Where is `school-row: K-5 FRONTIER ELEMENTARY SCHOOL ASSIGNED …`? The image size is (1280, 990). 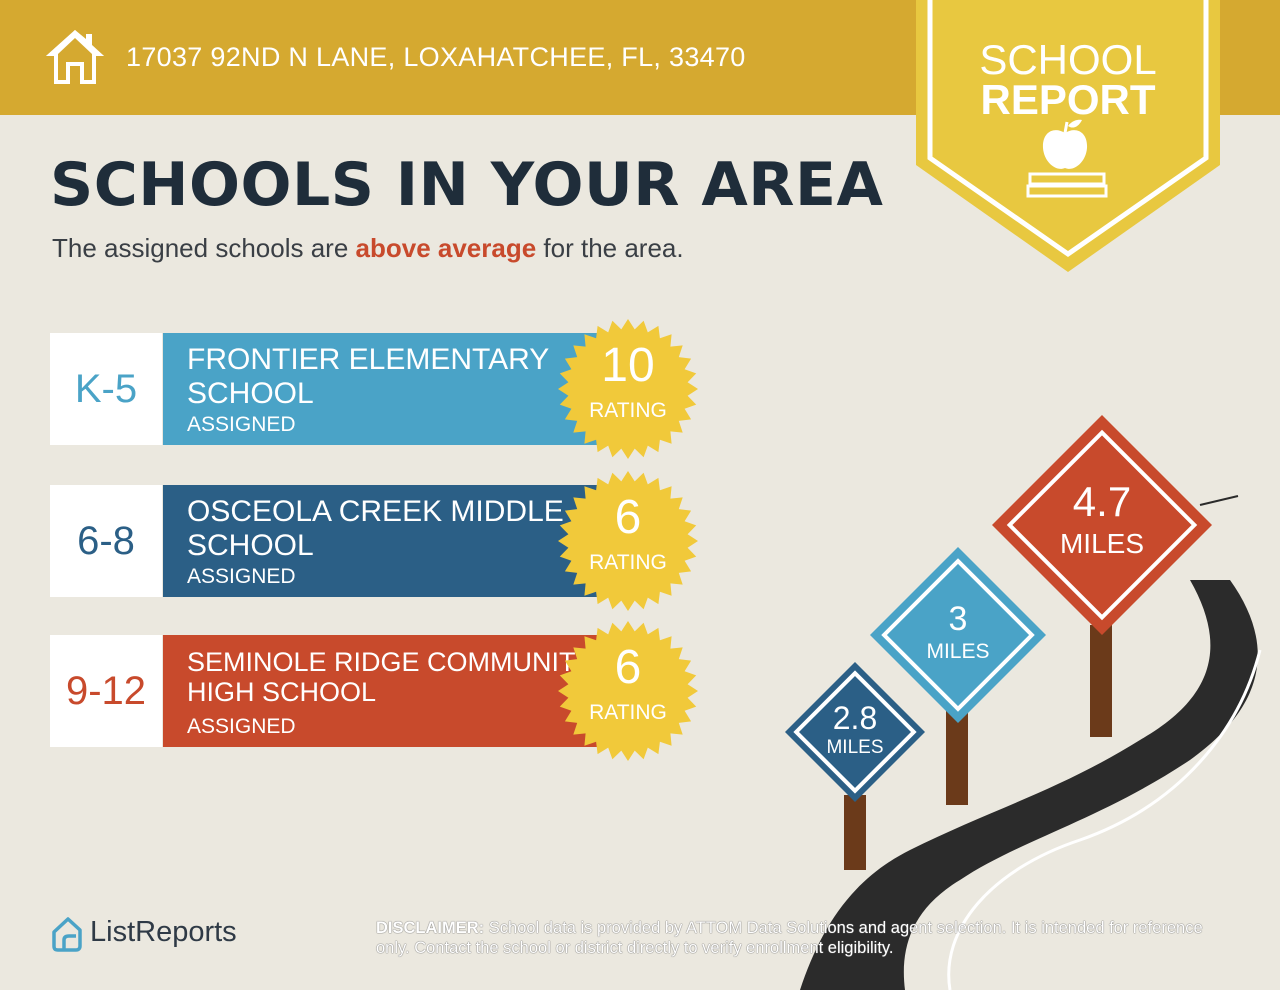
school-row: K-5 FRONTIER ELEMENTARY SCHOOL ASSIGNED … is located at coordinates (374, 389).